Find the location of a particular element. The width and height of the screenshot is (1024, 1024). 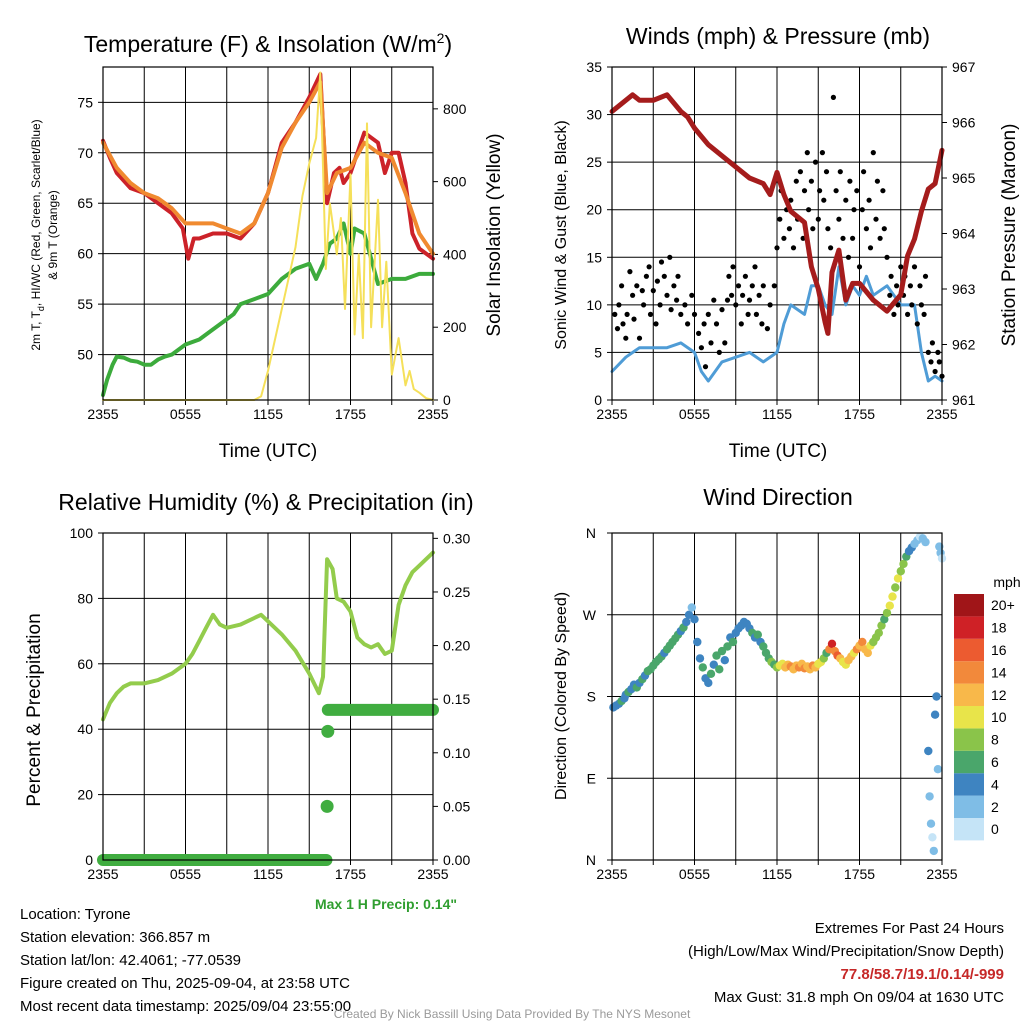

temp-title-end: ) is located at coordinates (448, 44).